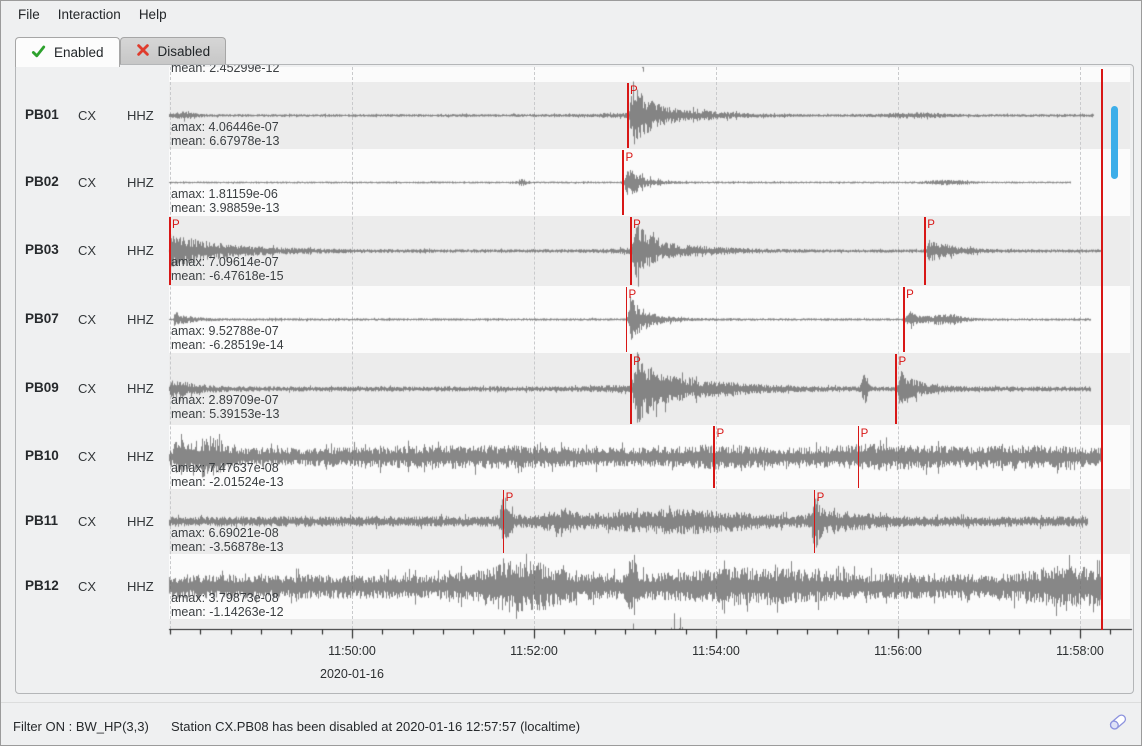  What do you see at coordinates (352, 651) in the screenshot?
I see `axis-tick-label: 11:50:00` at bounding box center [352, 651].